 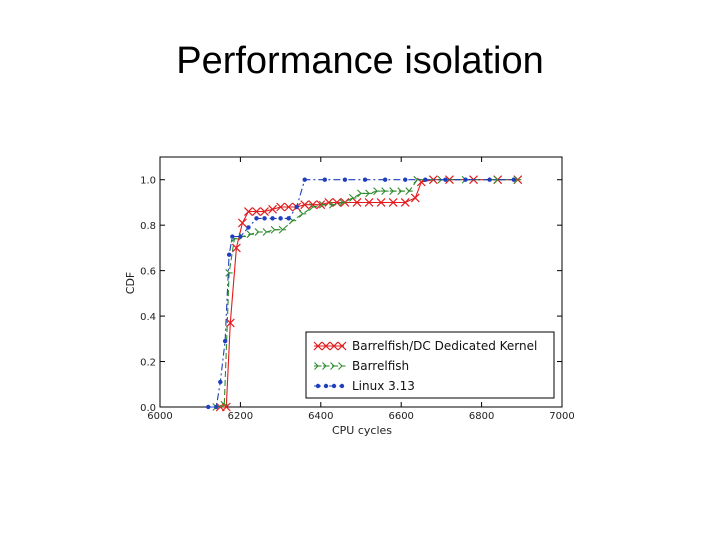 I want to click on legend-entry: Linux 3.13, so click(x=364, y=386).